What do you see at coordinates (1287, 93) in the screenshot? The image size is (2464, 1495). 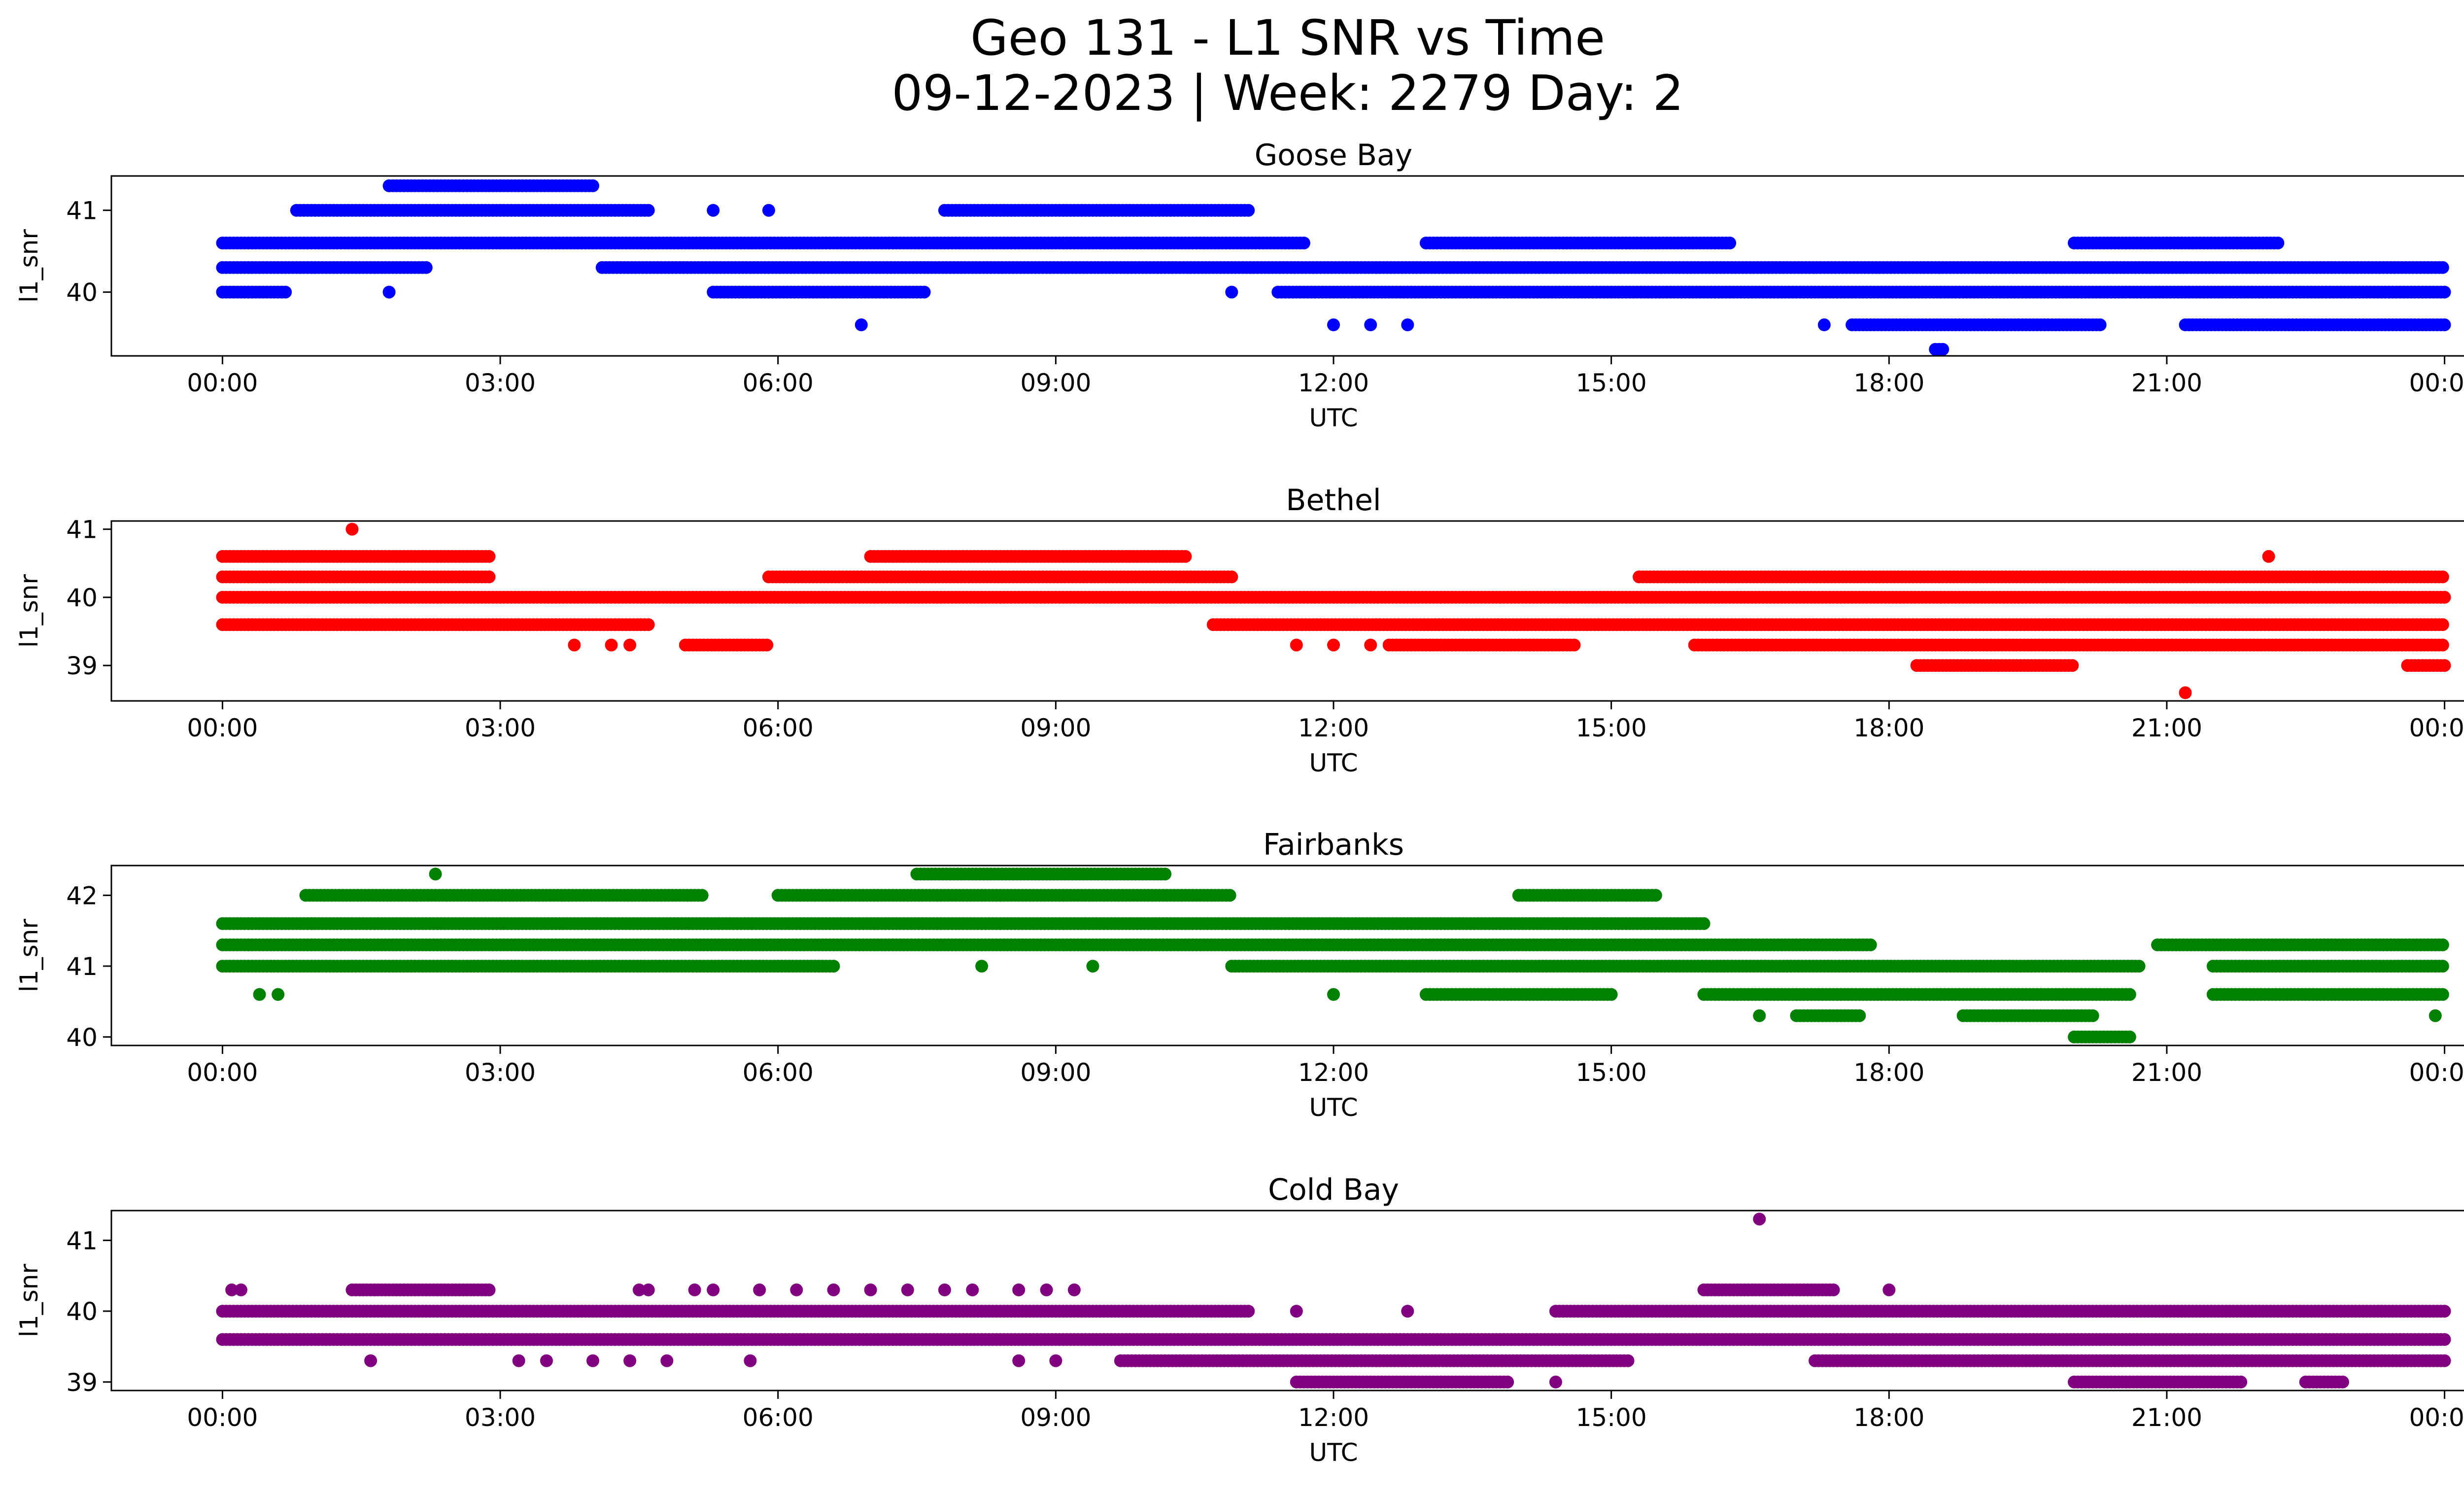 I see `figure-title-line-2: 09-12-2023 | Week: 2279 Day: 2` at bounding box center [1287, 93].